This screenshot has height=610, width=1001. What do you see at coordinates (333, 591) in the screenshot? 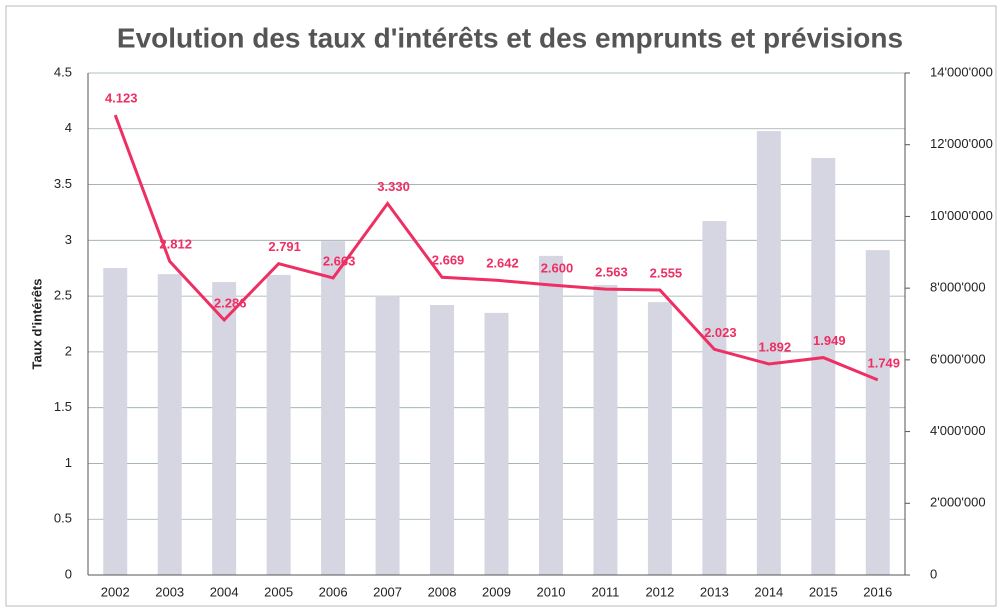
I see `x-tick-label: 2006` at bounding box center [333, 591].